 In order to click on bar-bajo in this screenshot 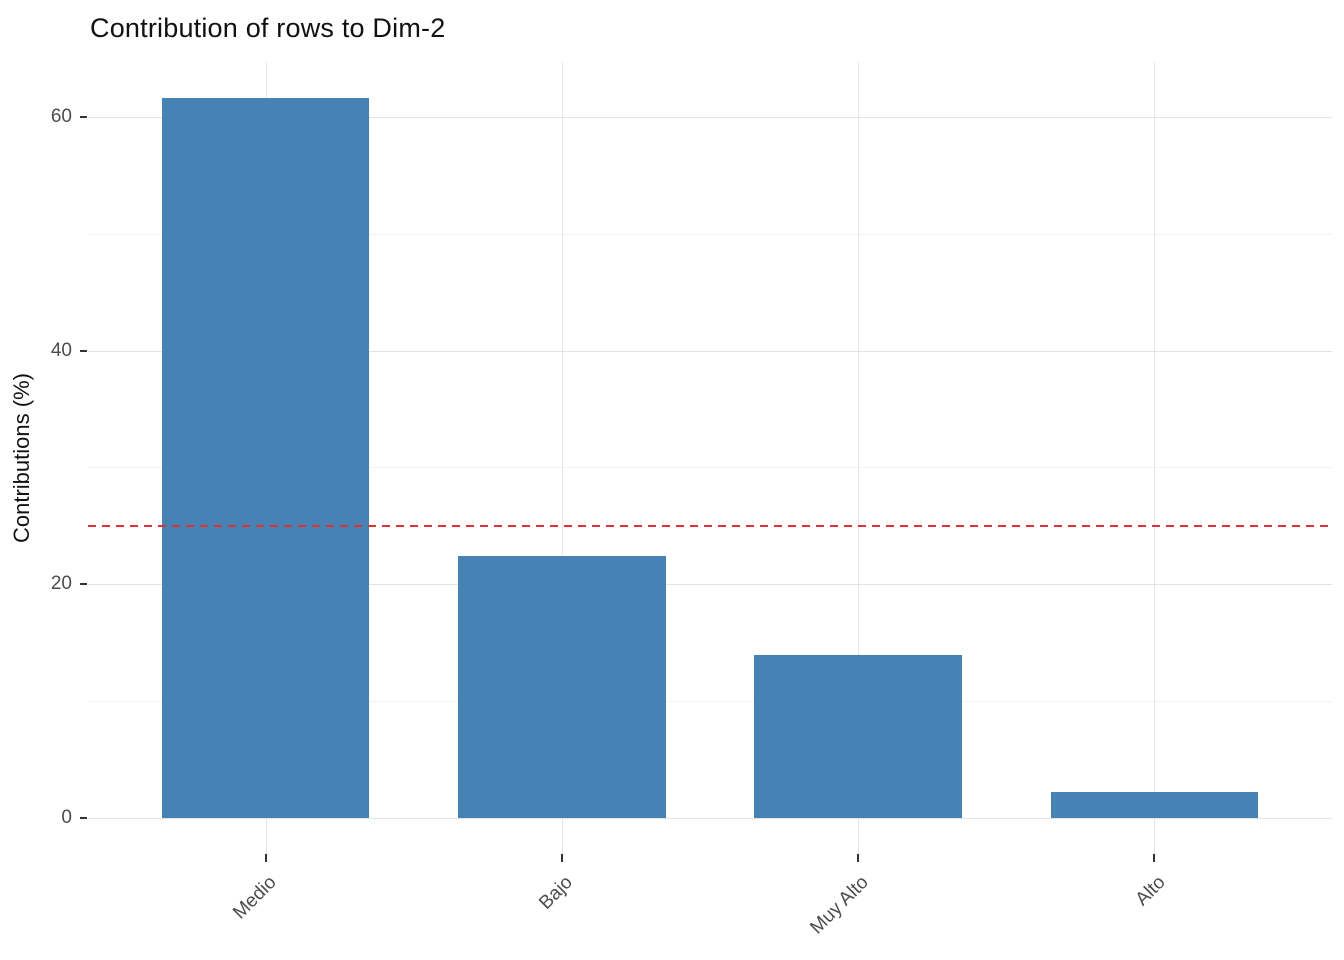, I will do `click(562, 687)`.